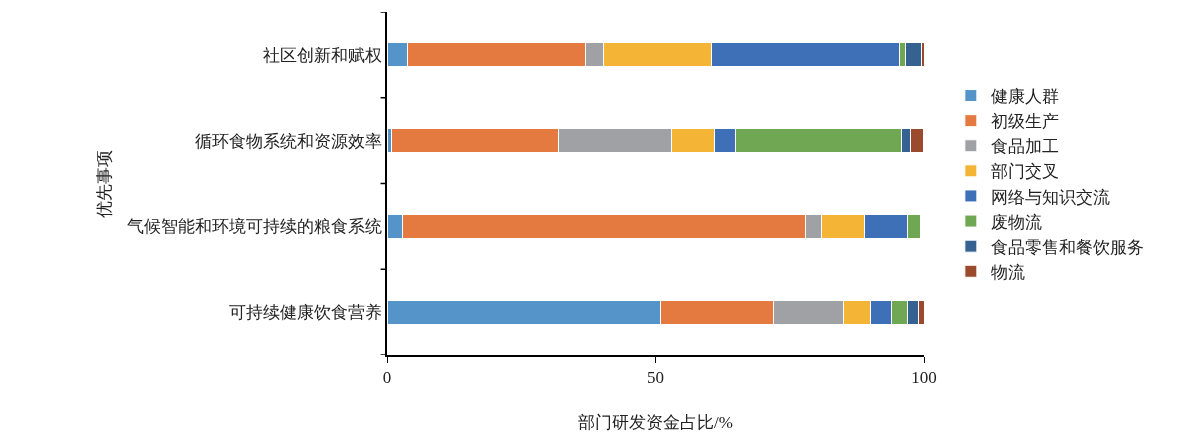  What do you see at coordinates (1016, 222) in the screenshot?
I see `legend-label: 废物流` at bounding box center [1016, 222].